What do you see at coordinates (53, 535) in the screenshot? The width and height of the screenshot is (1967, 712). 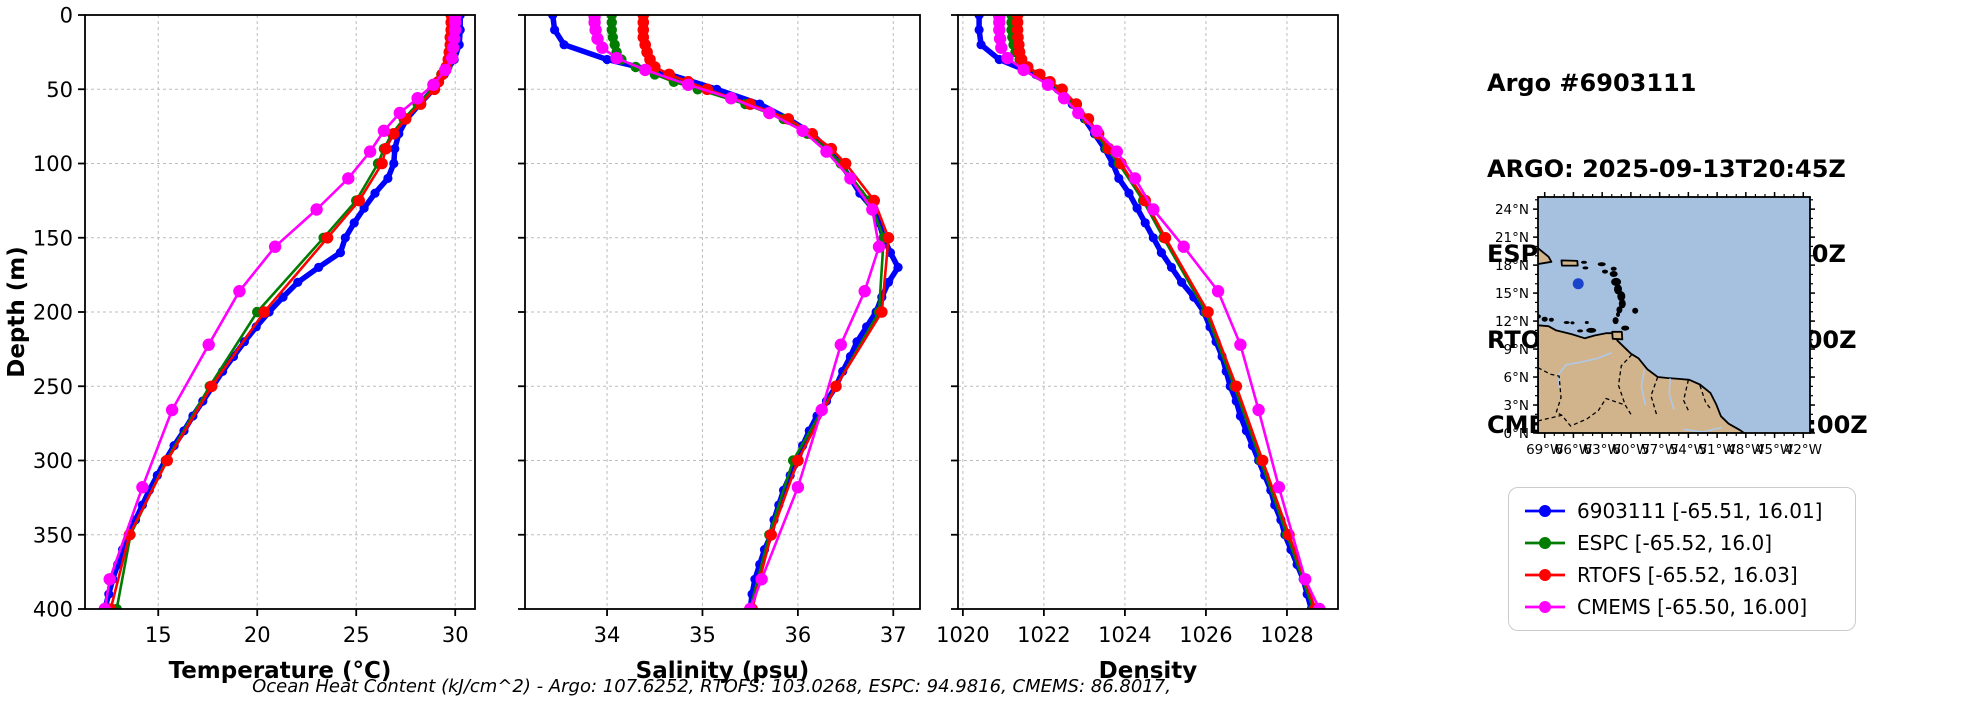 I see `svg-text: 350` at bounding box center [53, 535].